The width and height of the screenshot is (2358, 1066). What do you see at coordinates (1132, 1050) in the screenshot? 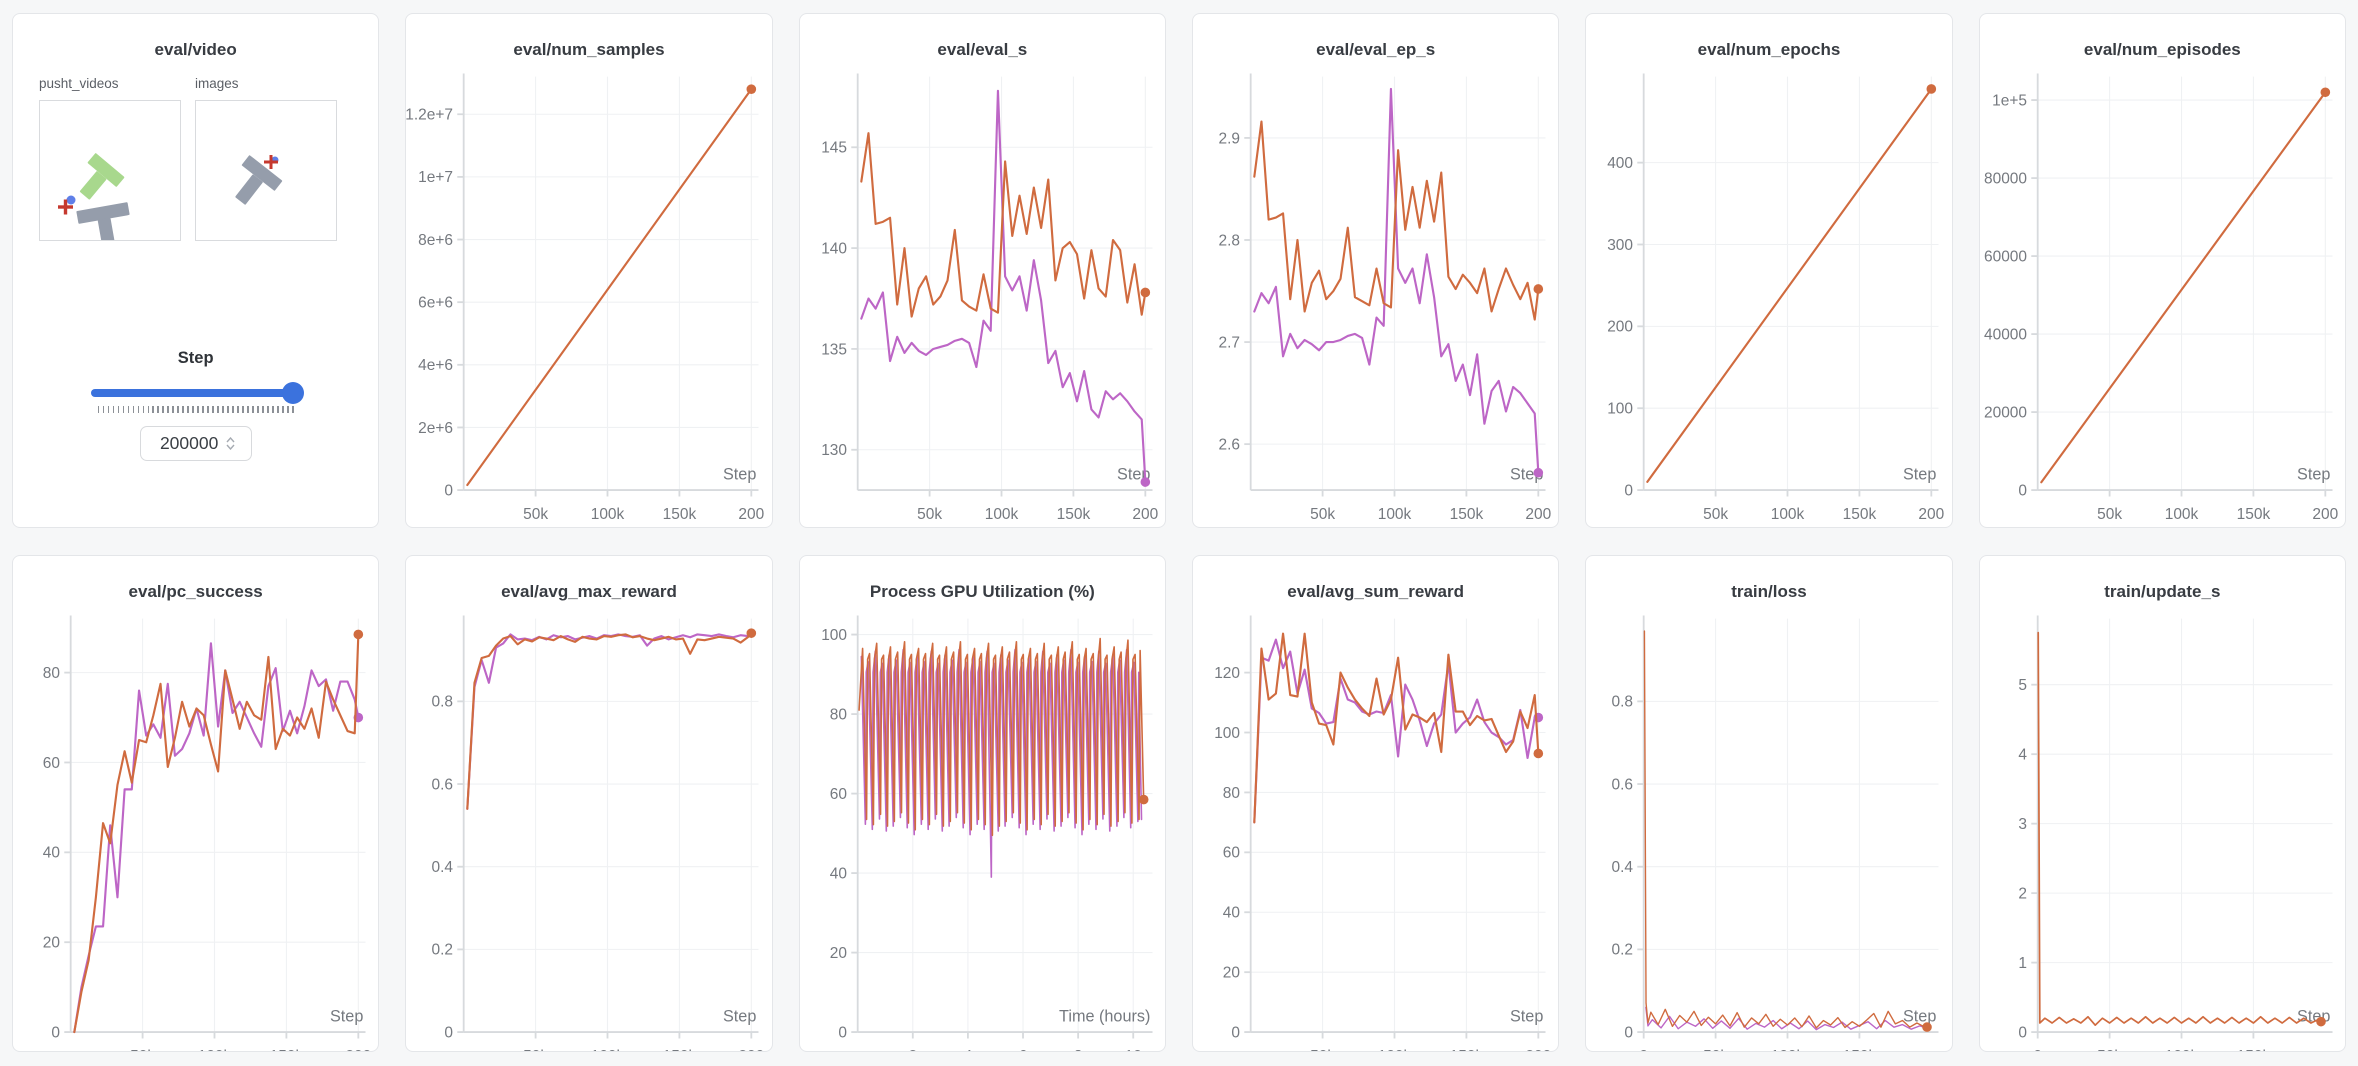
I see `svg-text: 10` at bounding box center [1132, 1050].